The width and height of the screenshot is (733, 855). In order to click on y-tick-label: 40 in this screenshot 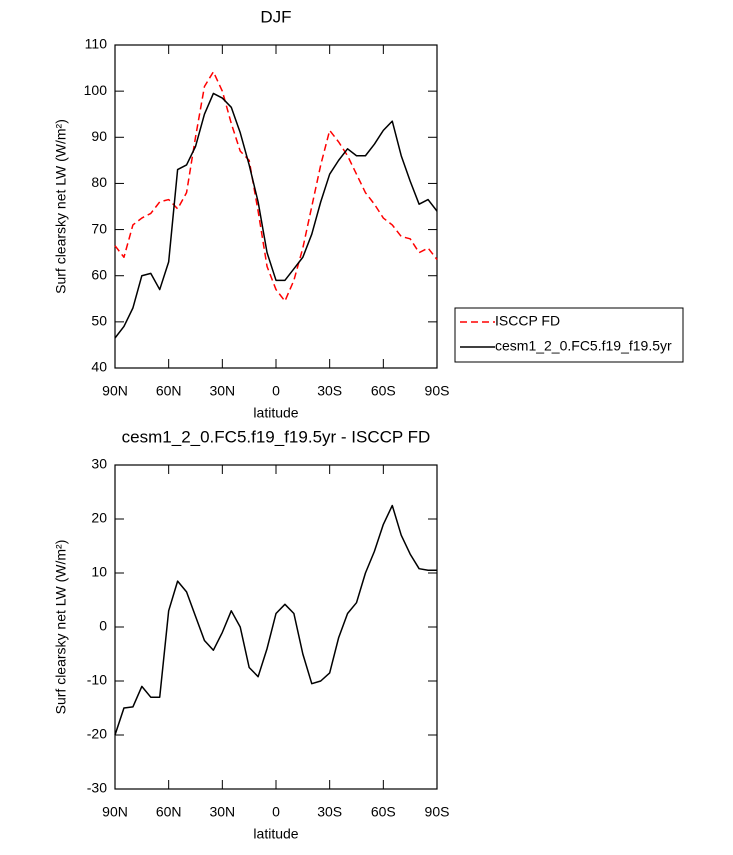, I will do `click(99, 367)`.